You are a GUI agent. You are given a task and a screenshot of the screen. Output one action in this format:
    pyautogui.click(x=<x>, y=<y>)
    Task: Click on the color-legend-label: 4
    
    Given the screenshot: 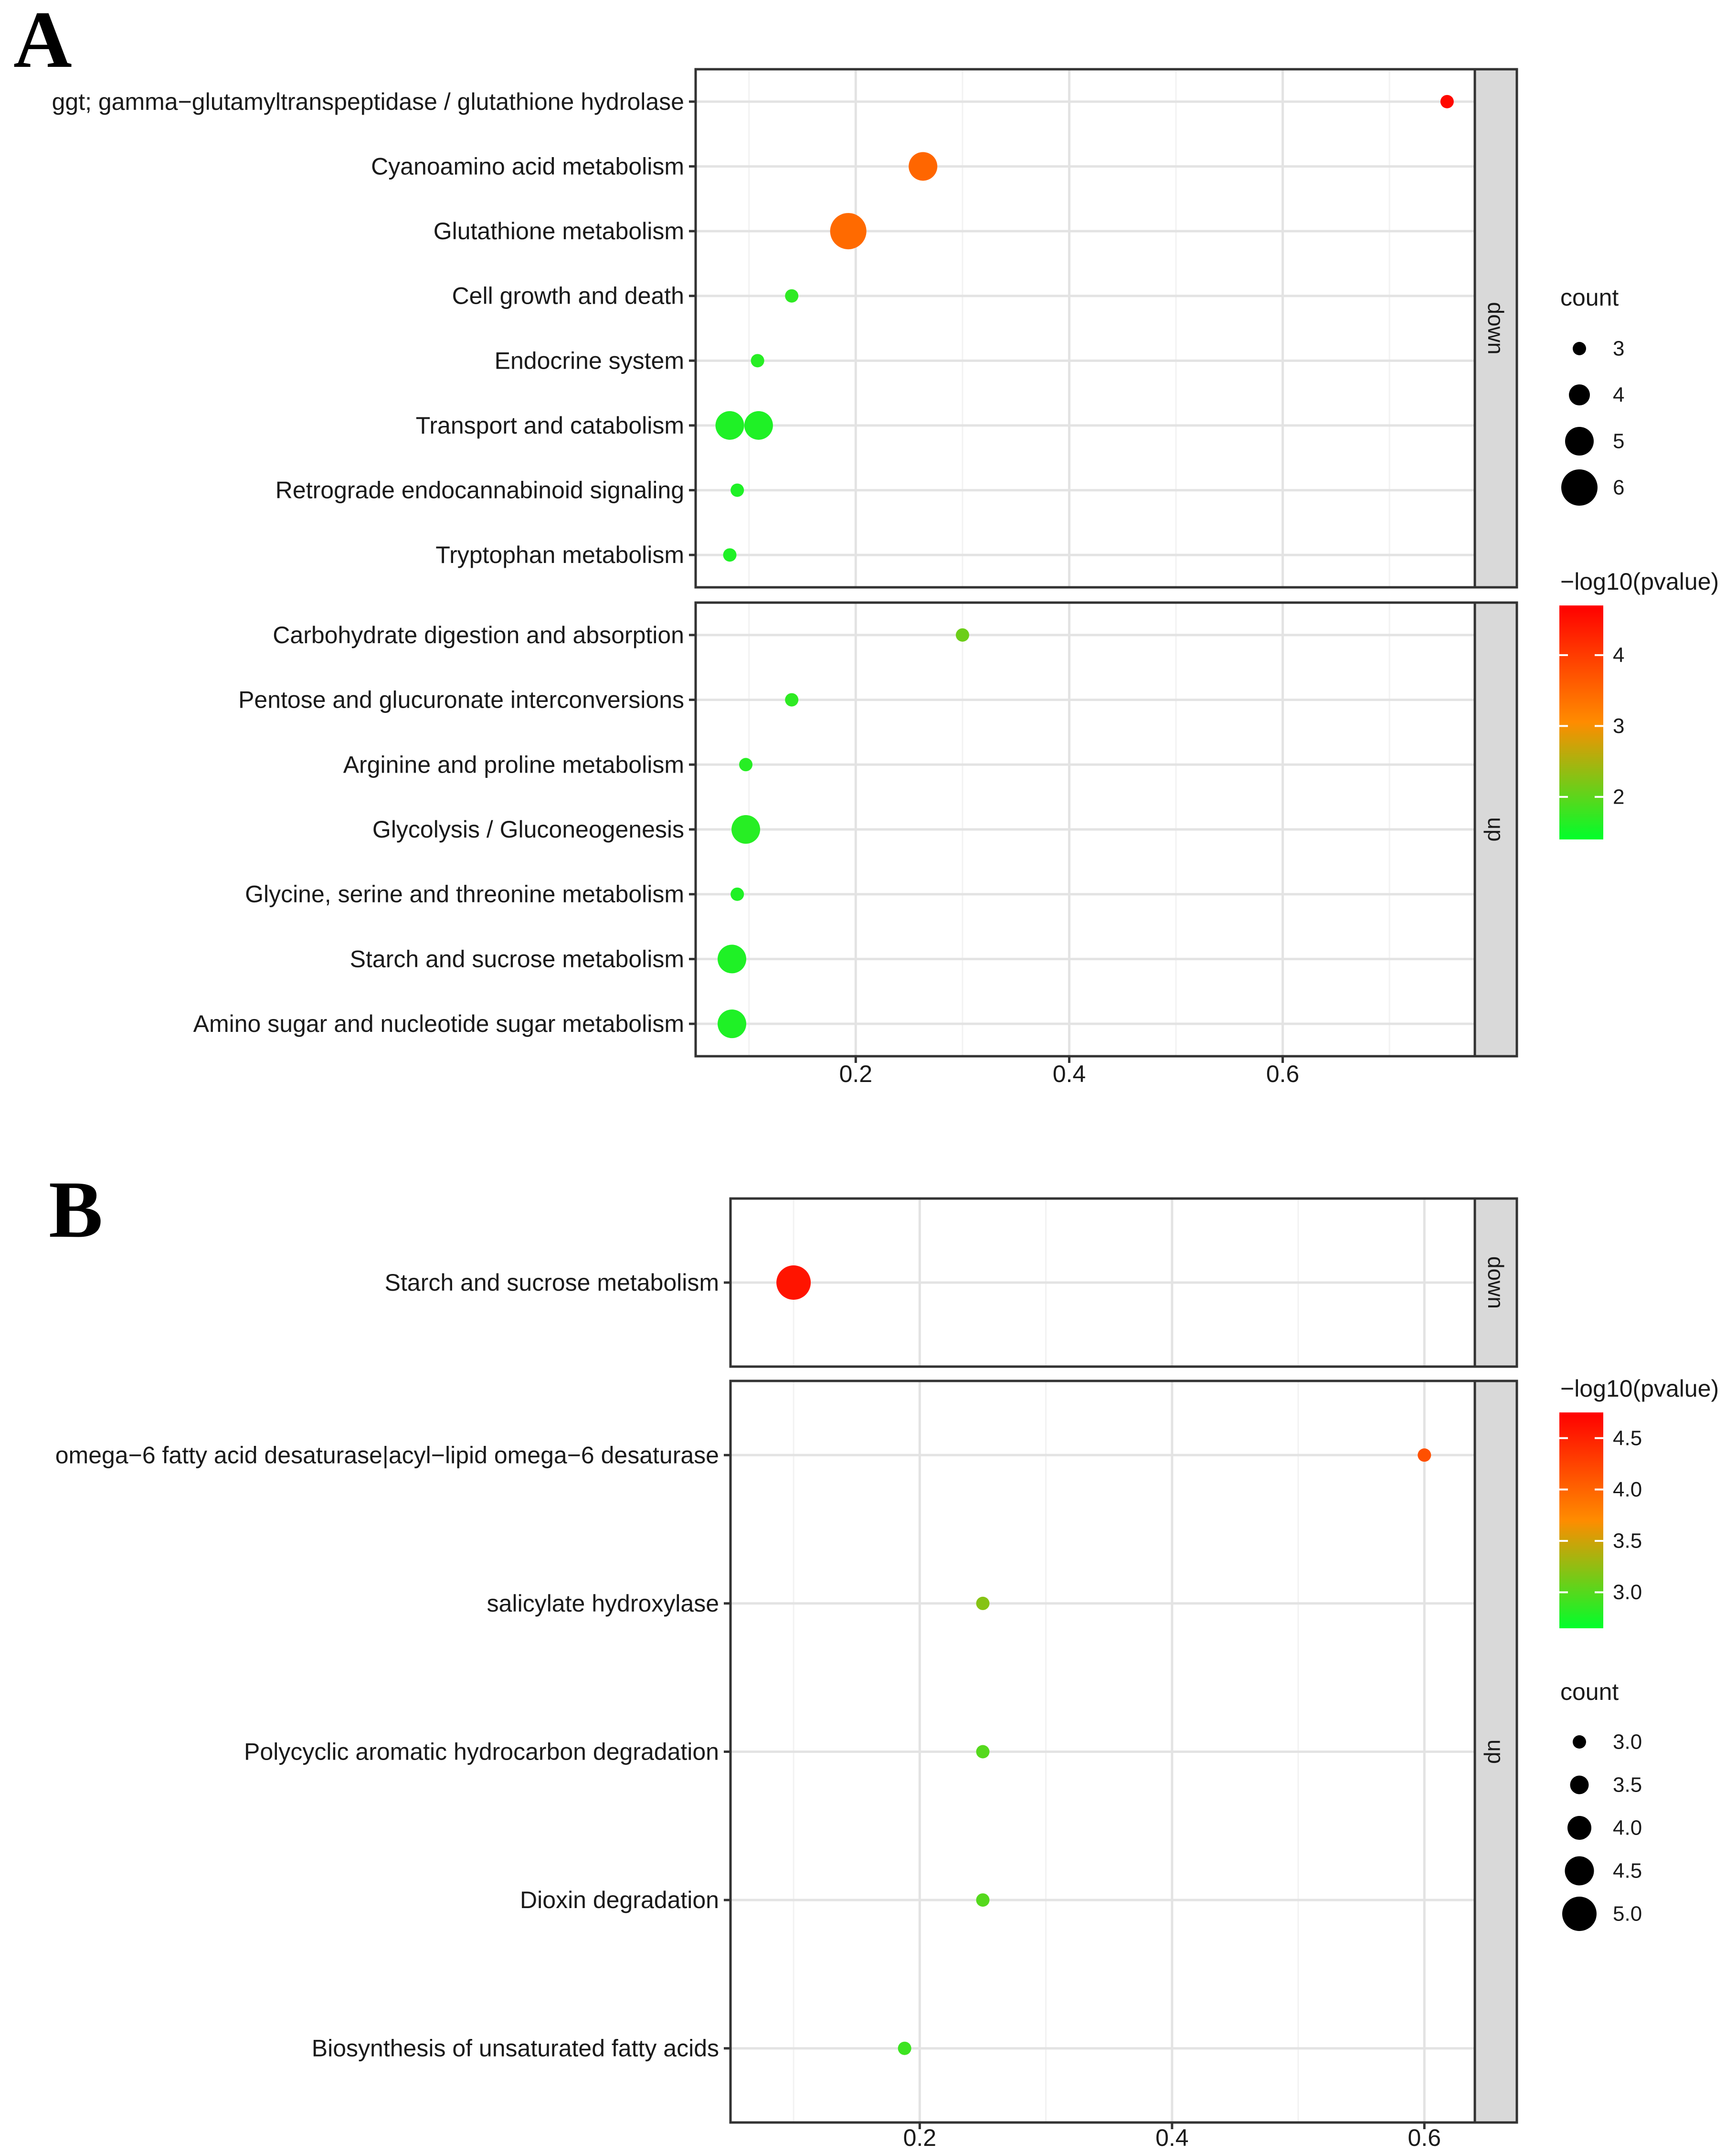 What is the action you would take?
    pyautogui.click(x=1618, y=655)
    